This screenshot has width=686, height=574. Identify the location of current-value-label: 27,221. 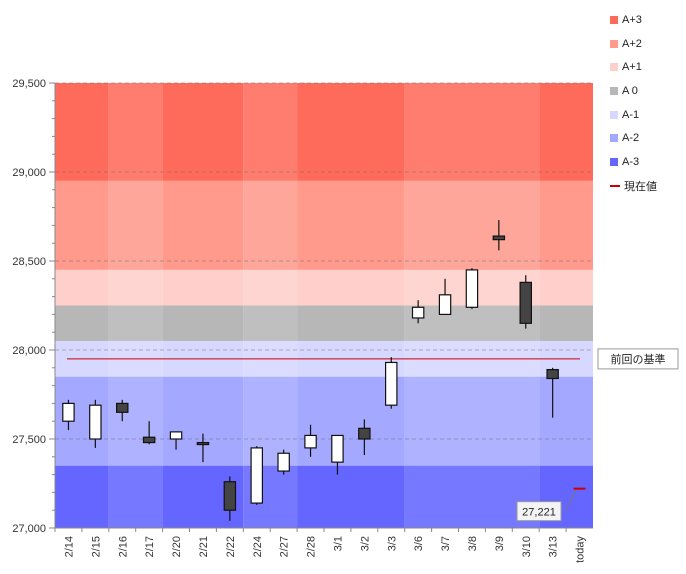
(539, 513).